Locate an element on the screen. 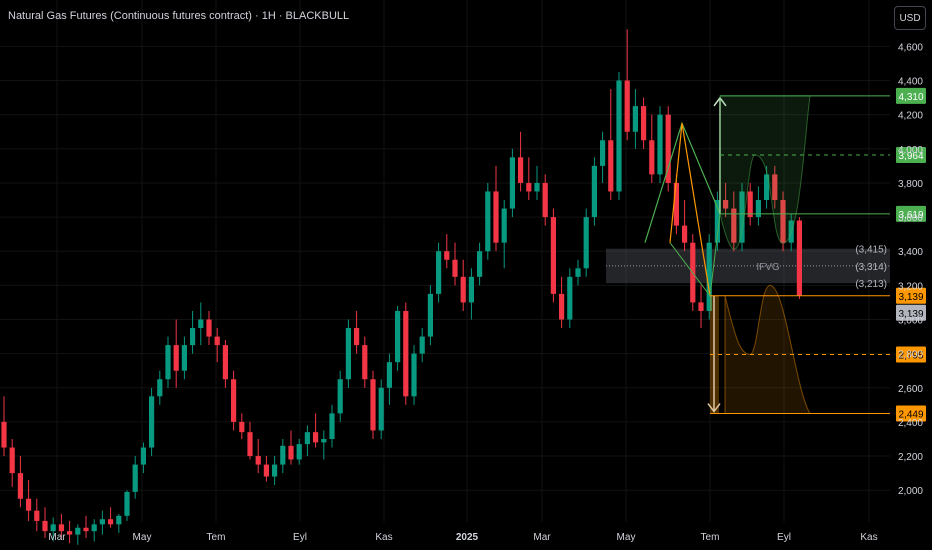  price-tag-label: 3,964 is located at coordinates (910, 156).